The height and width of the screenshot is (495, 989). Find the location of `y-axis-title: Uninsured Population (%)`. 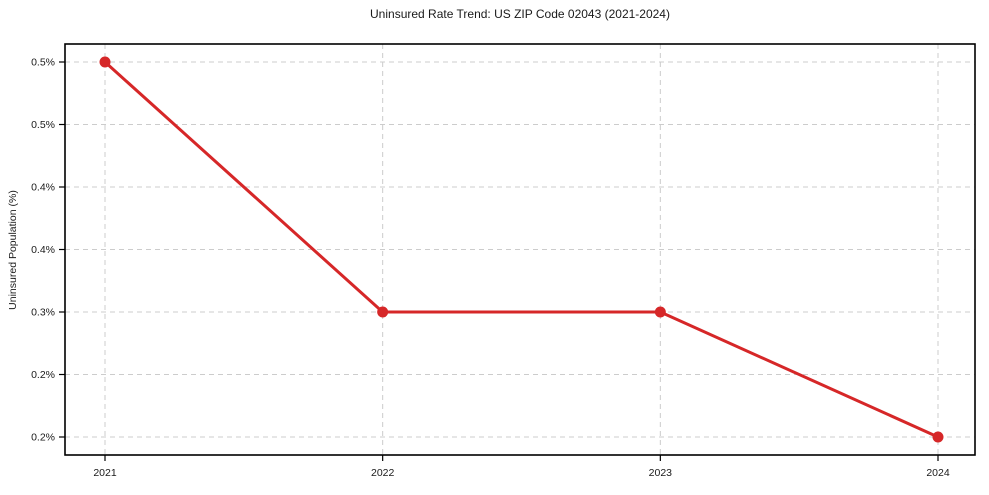

y-axis-title: Uninsured Population (%) is located at coordinates (13, 250).